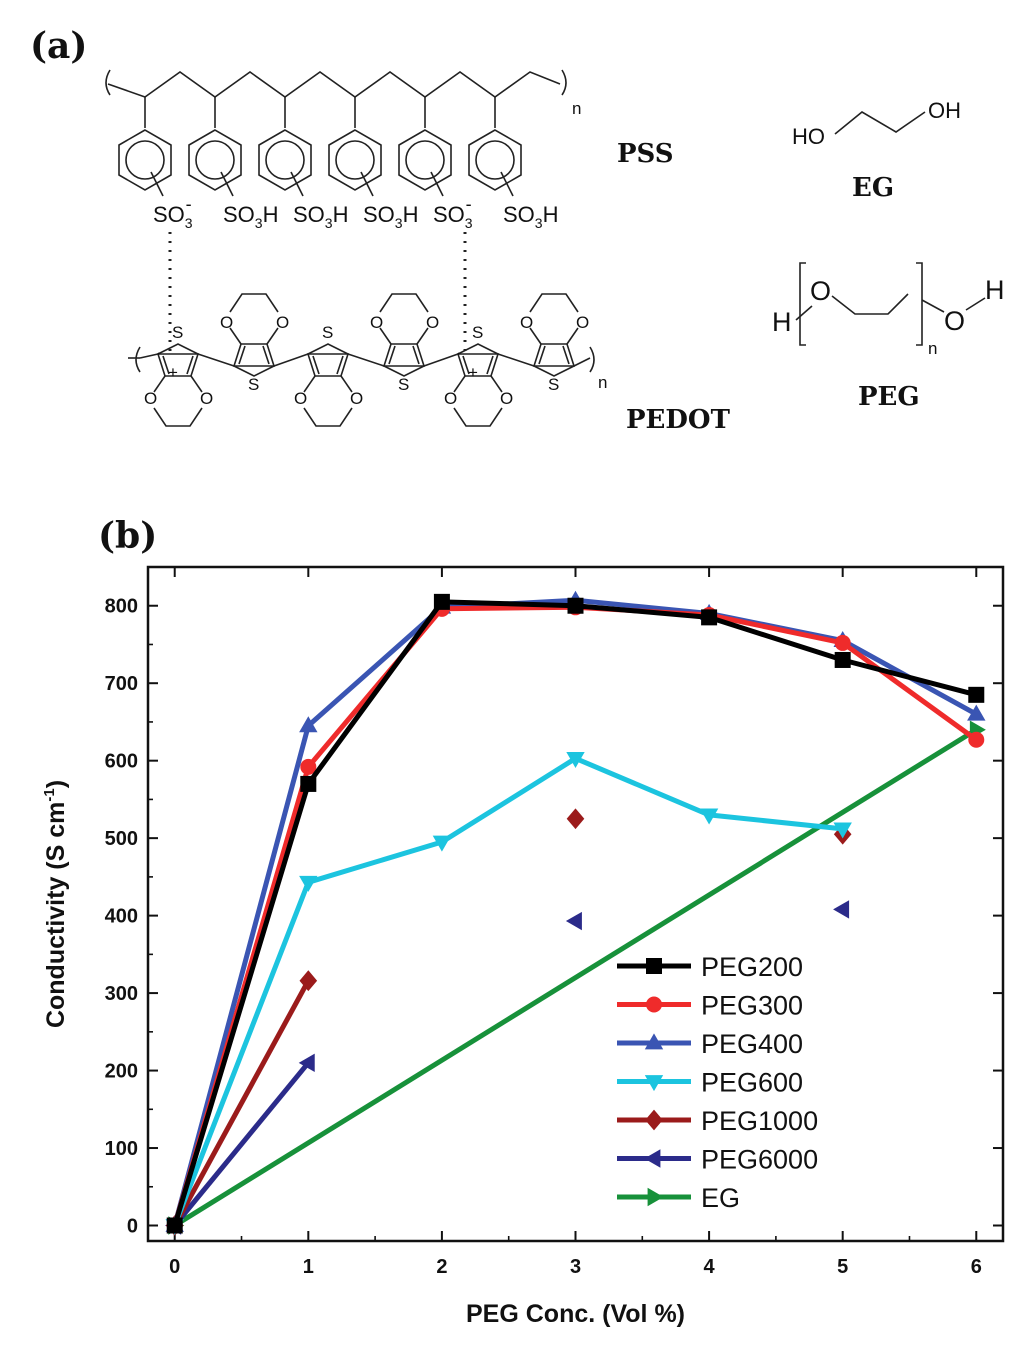  What do you see at coordinates (173, 372) in the screenshot?
I see `positive-charge: +` at bounding box center [173, 372].